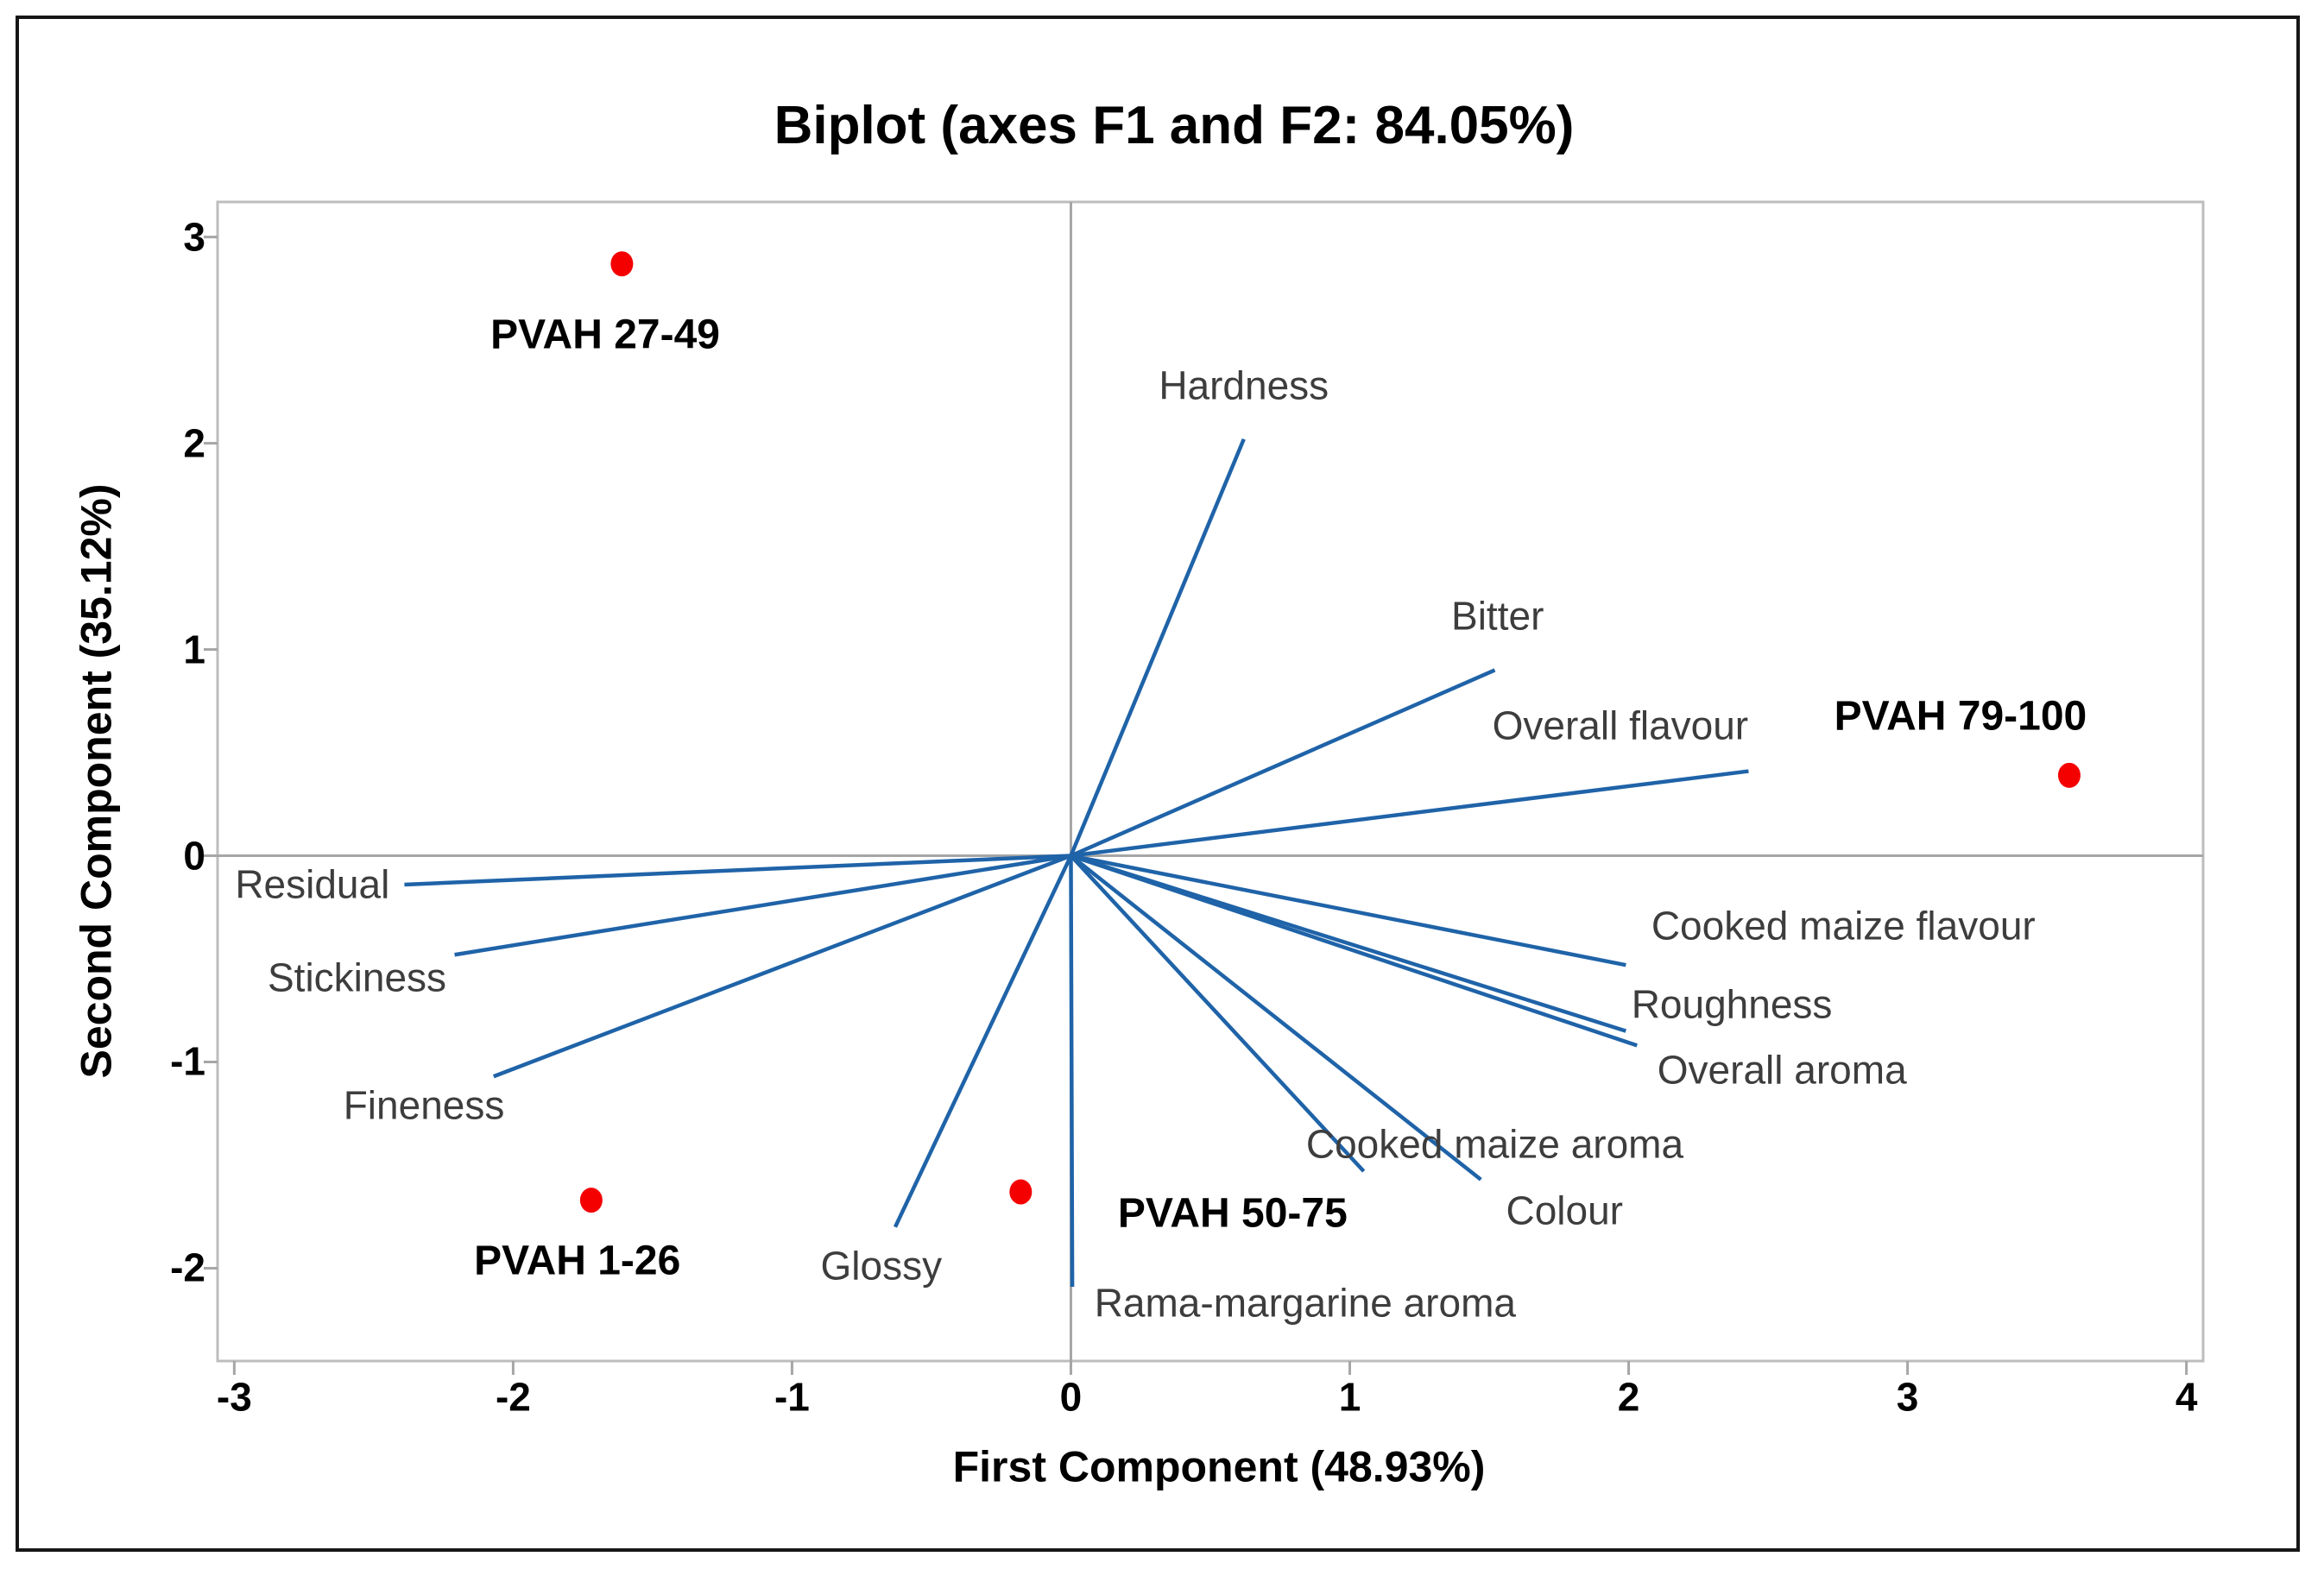 The width and height of the screenshot is (2324, 1588). I want to click on x-tick-label: -3, so click(234, 1397).